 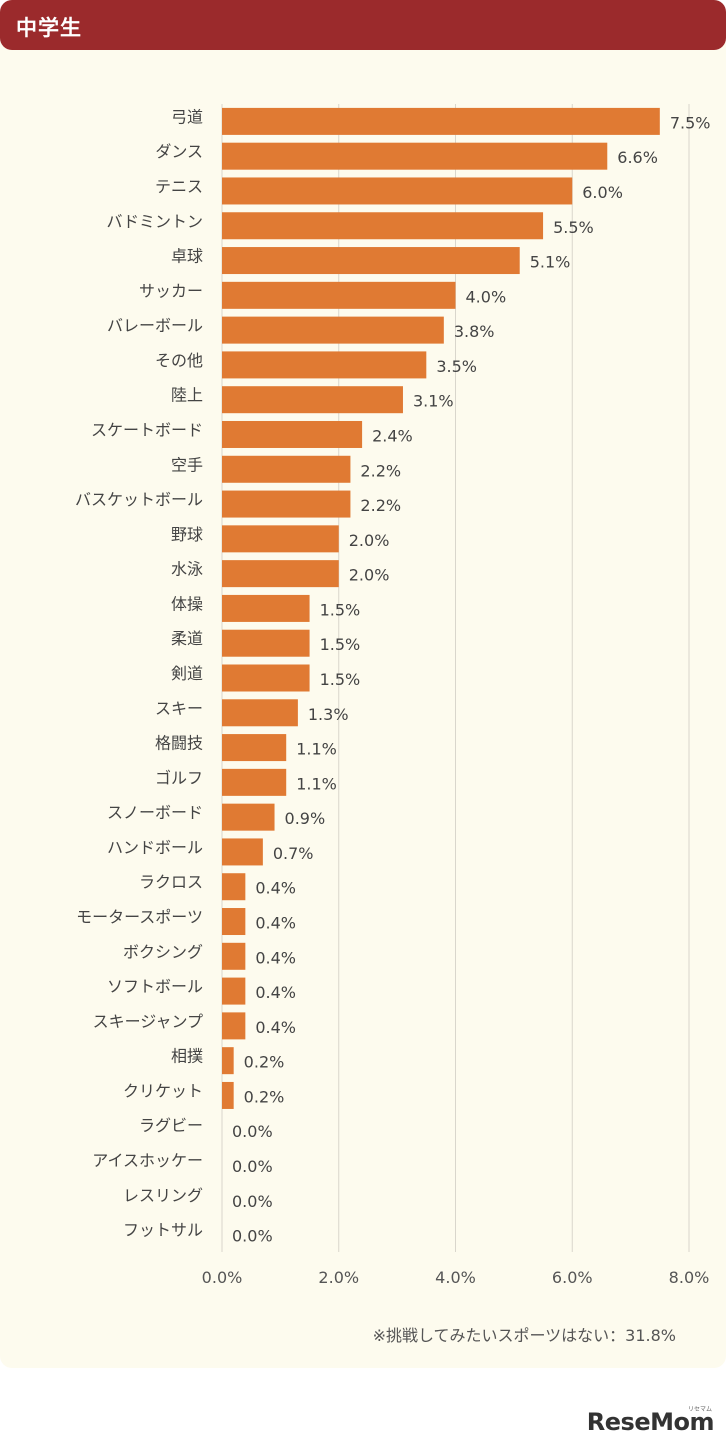 I want to click on value-label: 4.0%, so click(x=486, y=296).